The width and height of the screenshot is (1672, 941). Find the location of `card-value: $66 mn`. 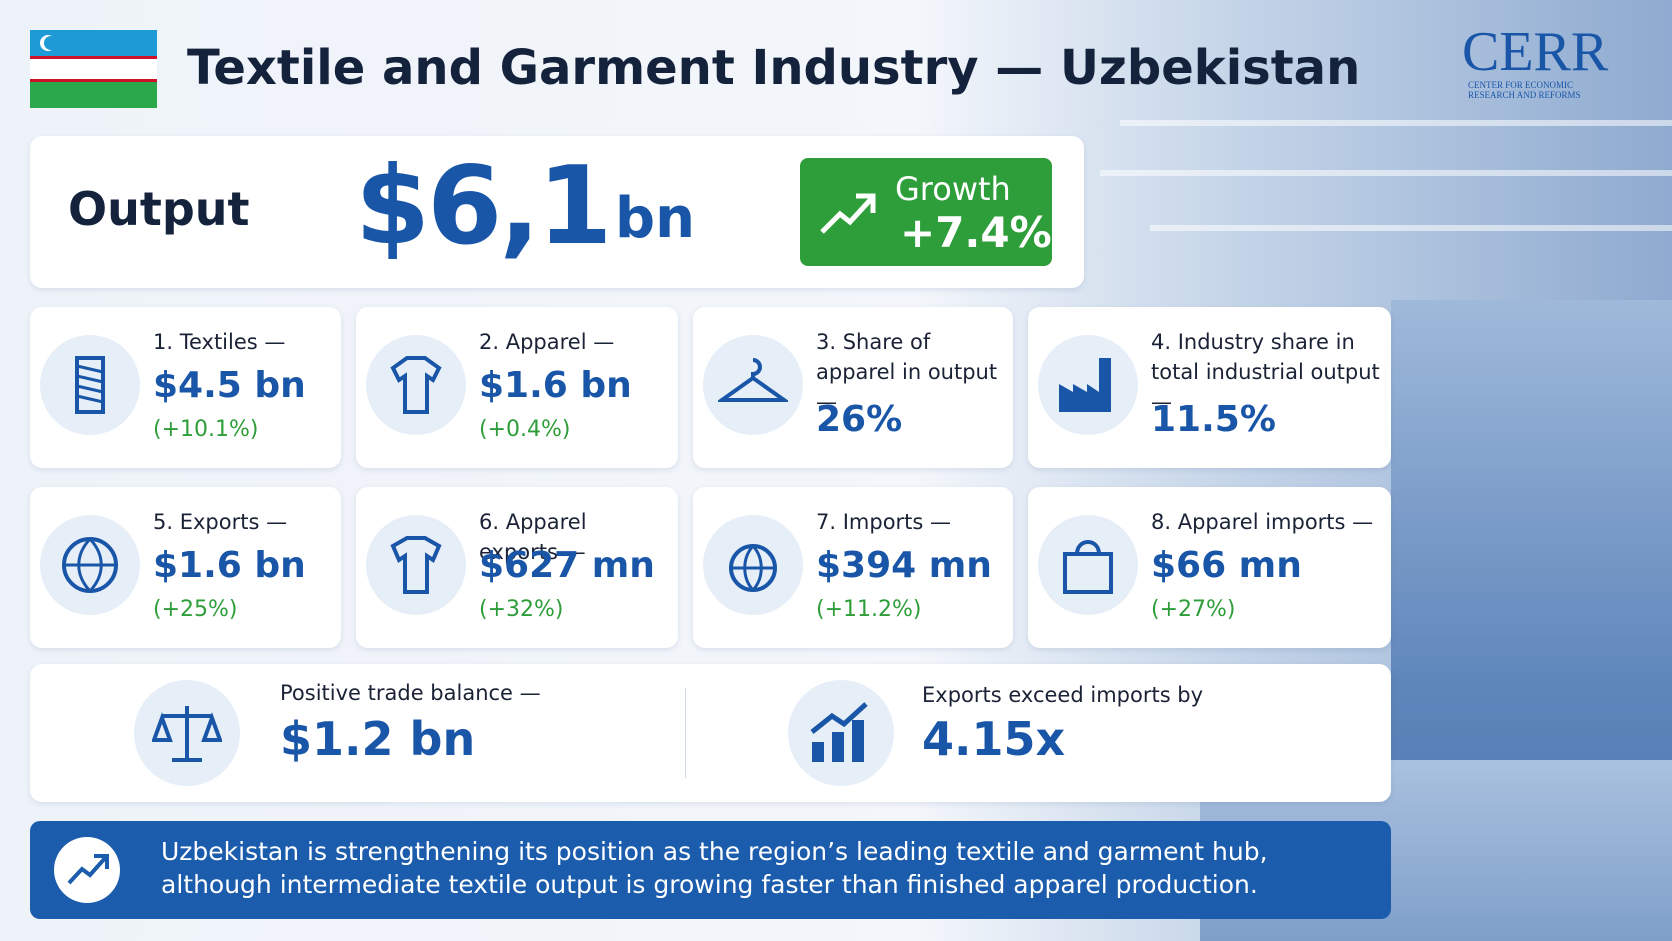

card-value: $66 mn is located at coordinates (1226, 565).